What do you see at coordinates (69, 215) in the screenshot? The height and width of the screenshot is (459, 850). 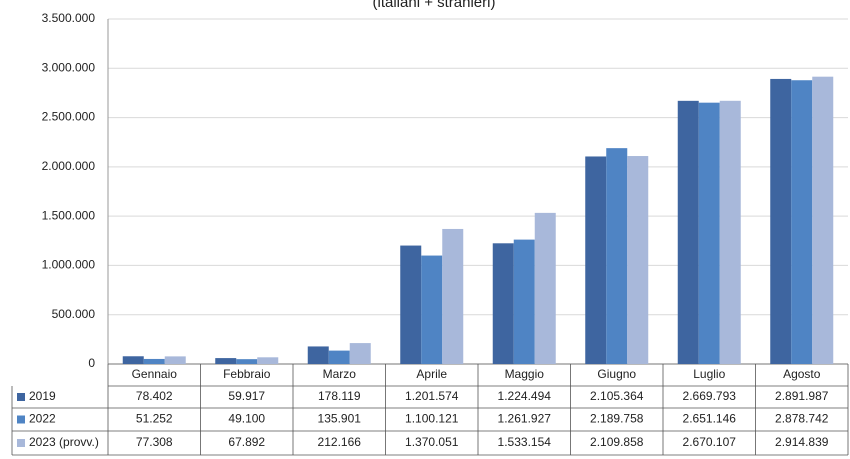 I see `y-tick-label: 1.500.000` at bounding box center [69, 215].